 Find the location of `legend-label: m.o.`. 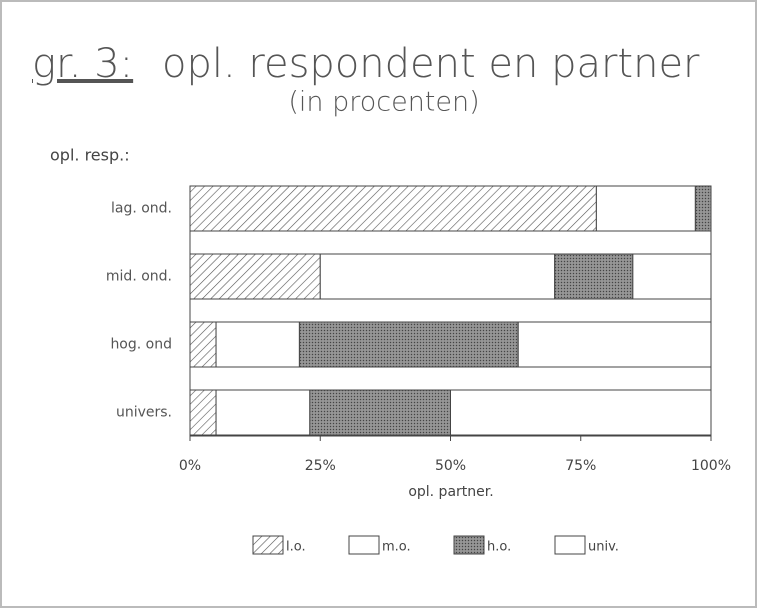

legend-label: m.o. is located at coordinates (396, 547).